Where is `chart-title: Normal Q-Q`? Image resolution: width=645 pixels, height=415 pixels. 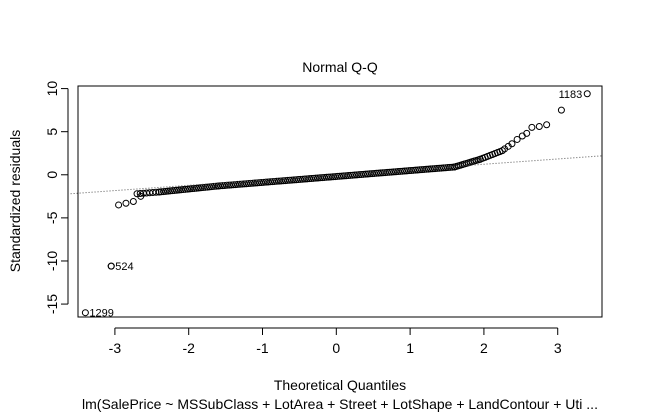 chart-title: Normal Q-Q is located at coordinates (340, 67).